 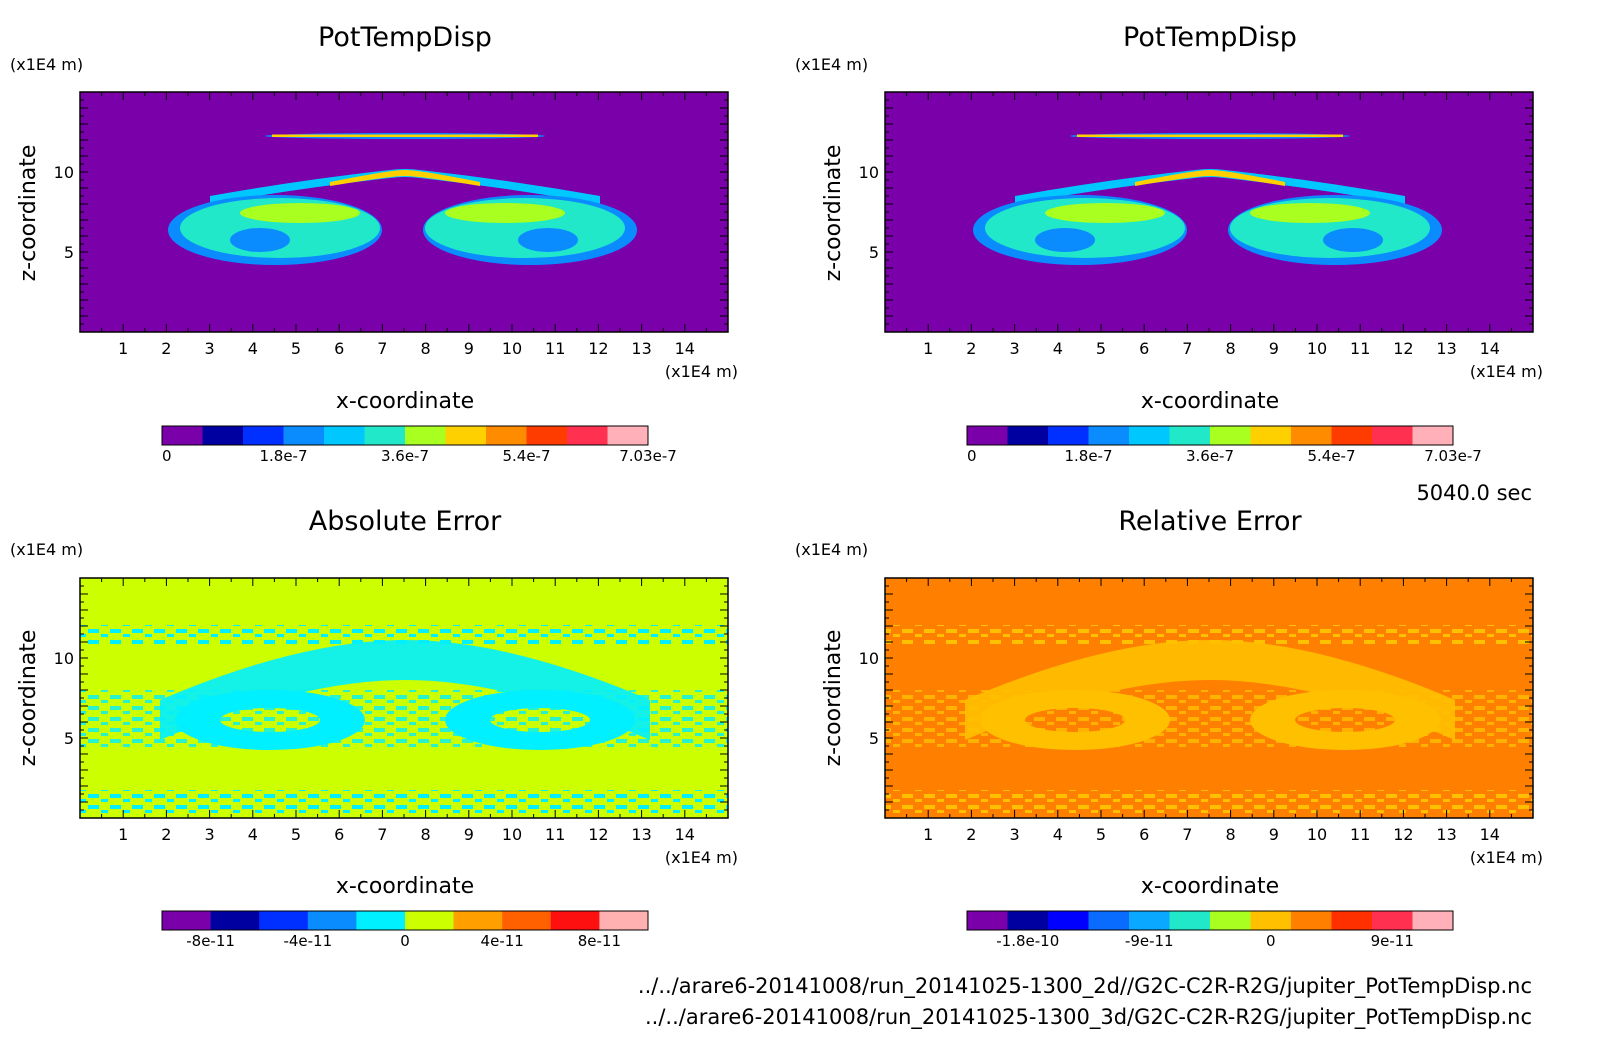 I want to click on colorbar-label: 5.4e-7, so click(x=526, y=456).